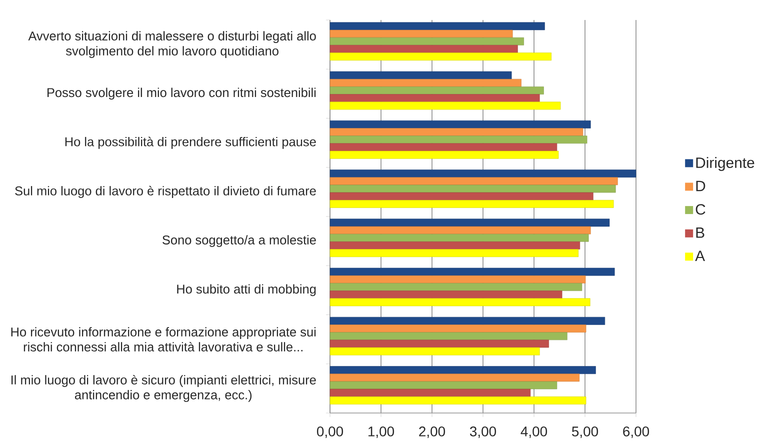  What do you see at coordinates (585, 432) in the screenshot?
I see `x-tick-label: 5,00` at bounding box center [585, 432].